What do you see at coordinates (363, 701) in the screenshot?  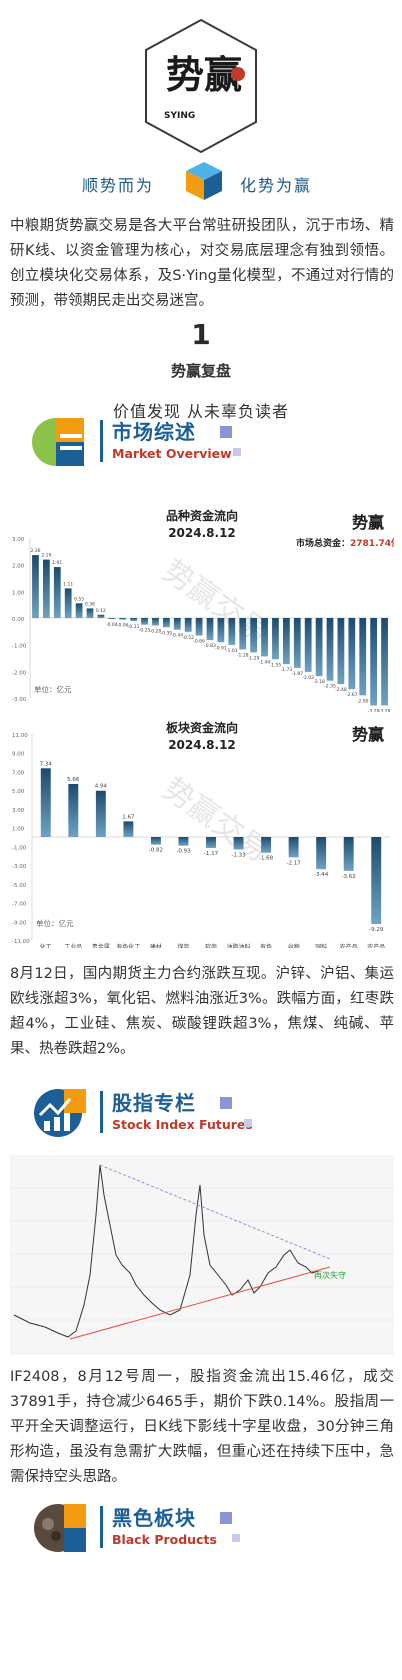 I see `data-label: -2.90` at bounding box center [363, 701].